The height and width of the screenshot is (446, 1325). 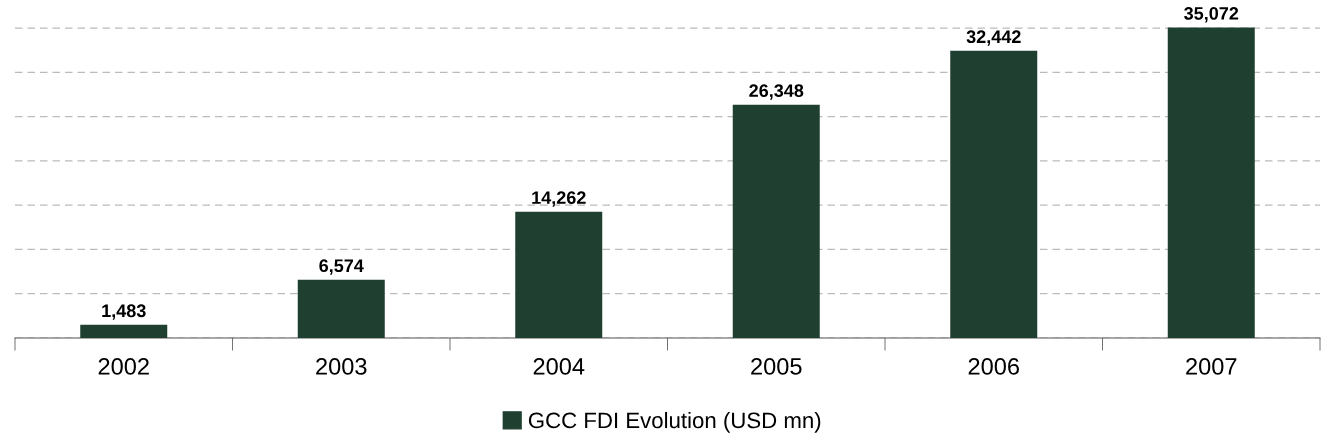 What do you see at coordinates (776, 366) in the screenshot?
I see `x-tick-label: 2005` at bounding box center [776, 366].